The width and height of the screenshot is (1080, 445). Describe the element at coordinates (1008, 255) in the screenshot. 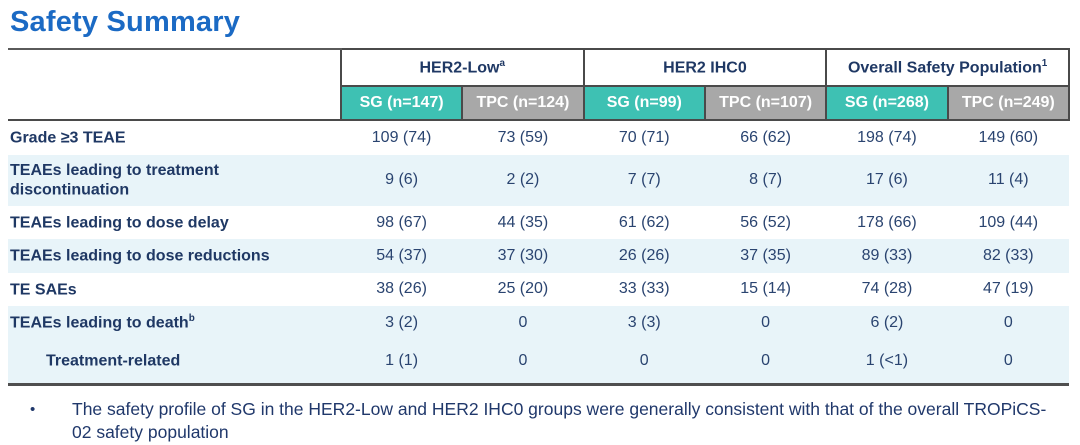

I see `cell-value: 82 (33)` at that location.